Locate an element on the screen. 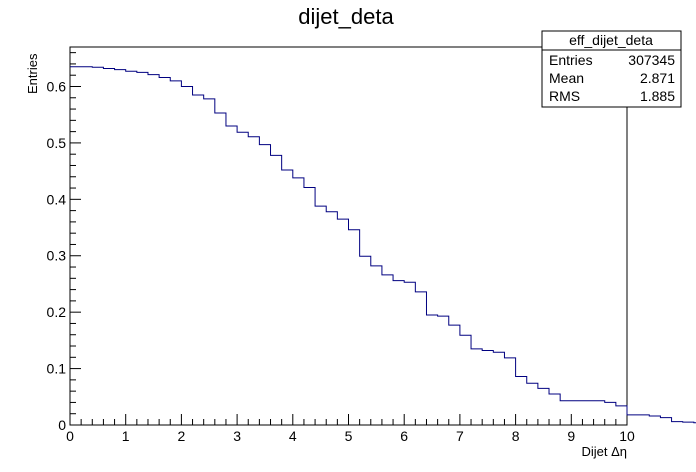  stats-box-title: eff_dijet_deta is located at coordinates (611, 40).